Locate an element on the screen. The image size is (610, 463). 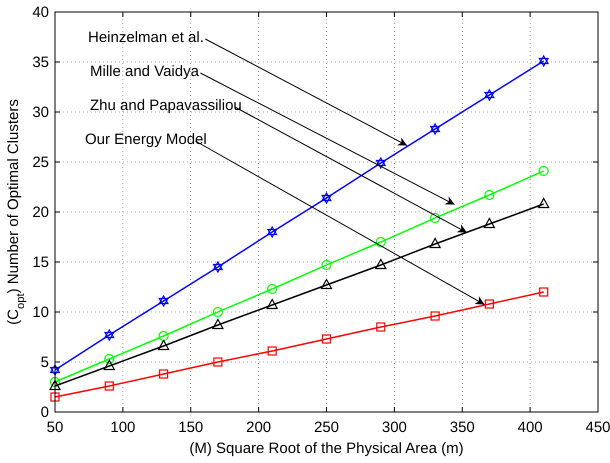
annotation: Mille and Vaidya is located at coordinates (145, 71).